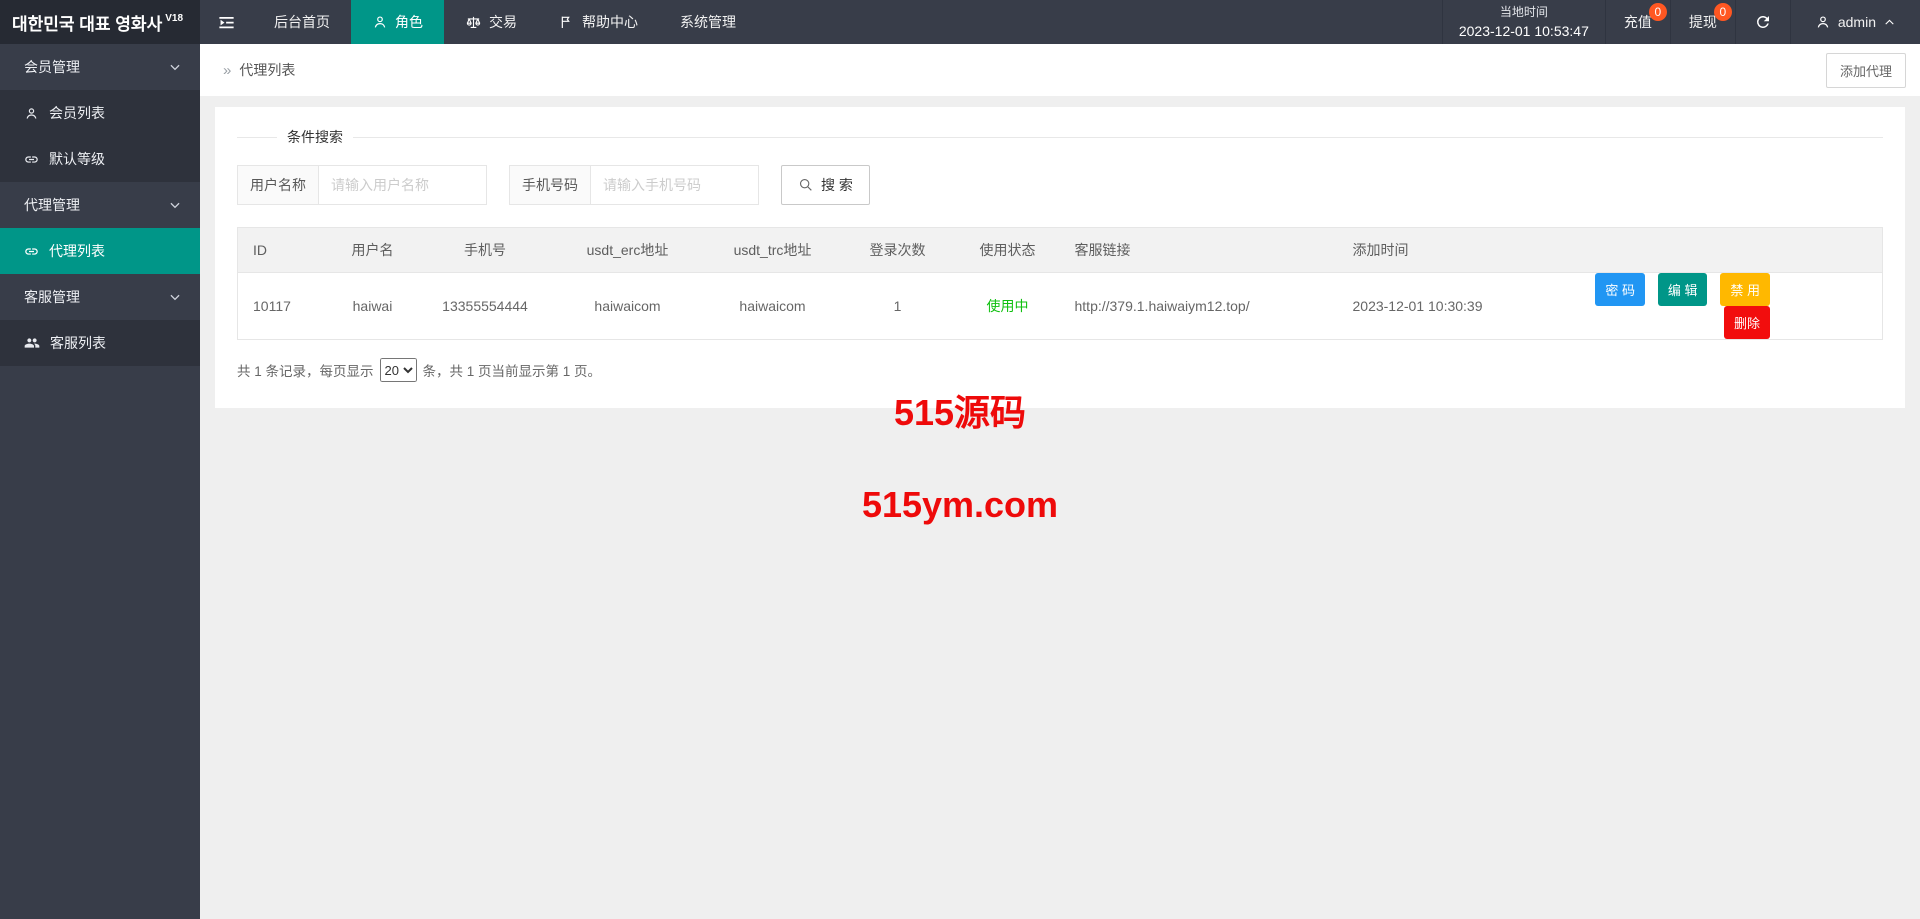 This screenshot has width=1920, height=919. Describe the element at coordinates (1447, 250) in the screenshot. I see `col-add-time: 添加时间` at that location.